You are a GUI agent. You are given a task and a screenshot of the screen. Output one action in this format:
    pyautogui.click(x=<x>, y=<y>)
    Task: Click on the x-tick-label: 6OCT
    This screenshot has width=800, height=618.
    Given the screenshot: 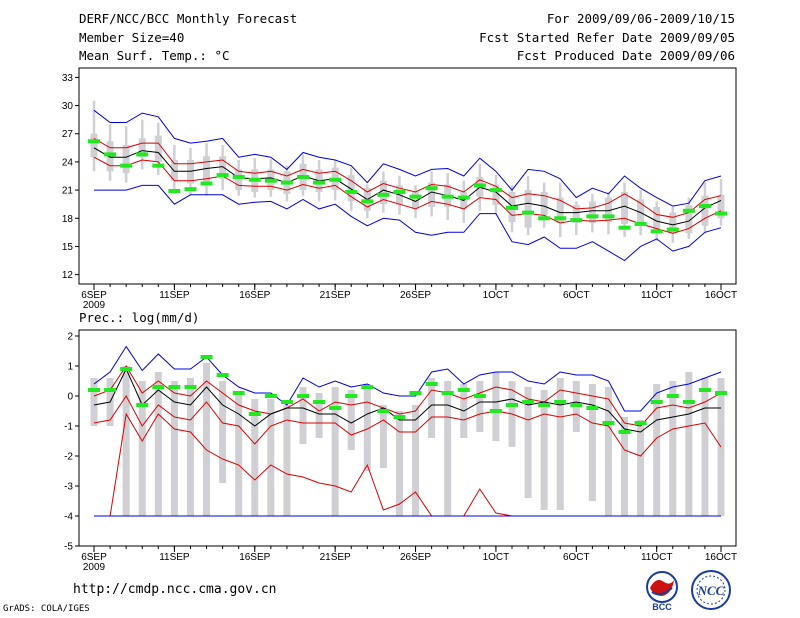 What is the action you would take?
    pyautogui.click(x=576, y=295)
    